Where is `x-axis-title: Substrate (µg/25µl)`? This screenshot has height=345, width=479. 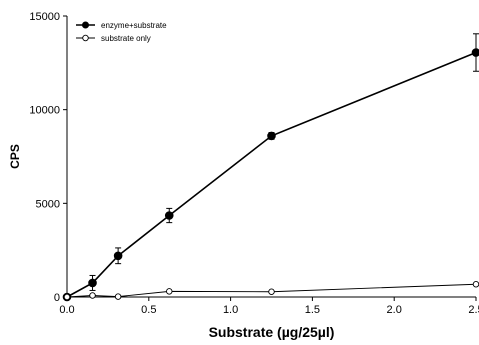 x-axis-title: Substrate (µg/25µl) is located at coordinates (272, 332).